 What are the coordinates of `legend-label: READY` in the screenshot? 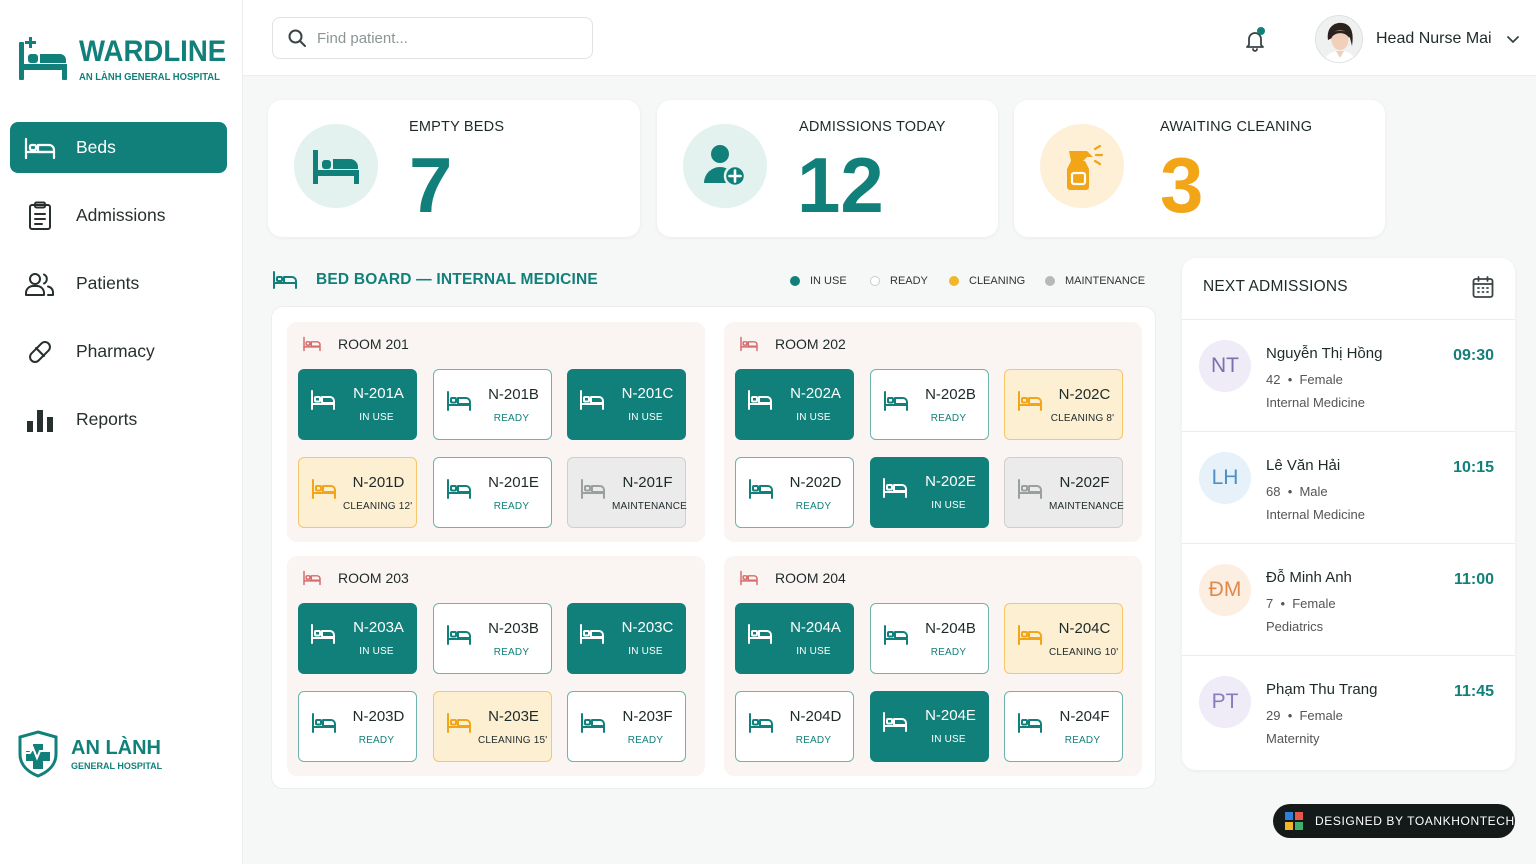 It's located at (909, 281).